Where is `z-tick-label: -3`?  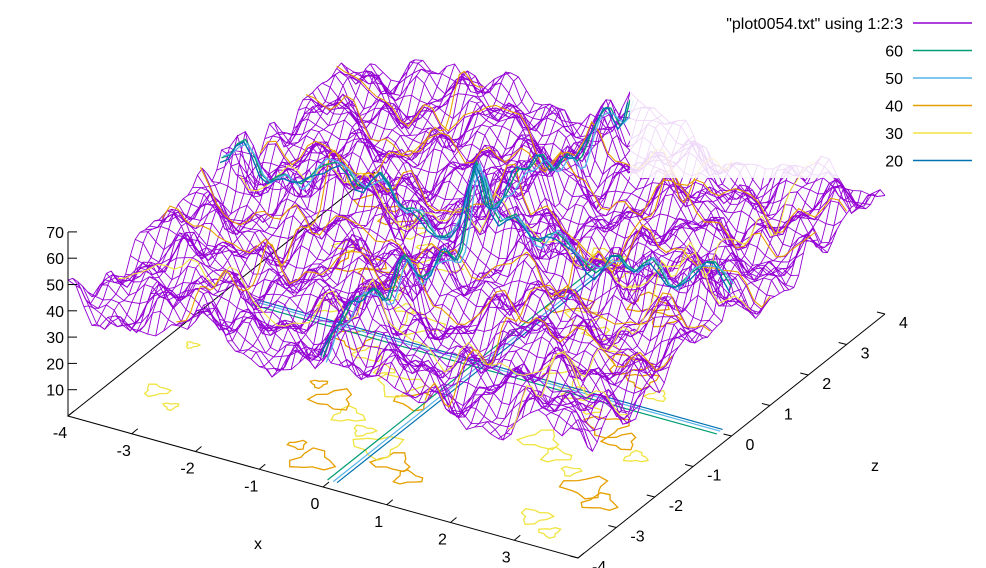 z-tick-label: -3 is located at coordinates (637, 537).